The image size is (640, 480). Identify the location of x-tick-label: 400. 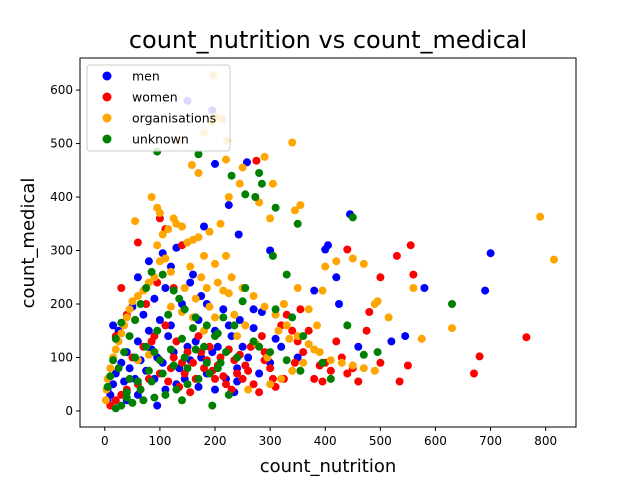
(325, 441).